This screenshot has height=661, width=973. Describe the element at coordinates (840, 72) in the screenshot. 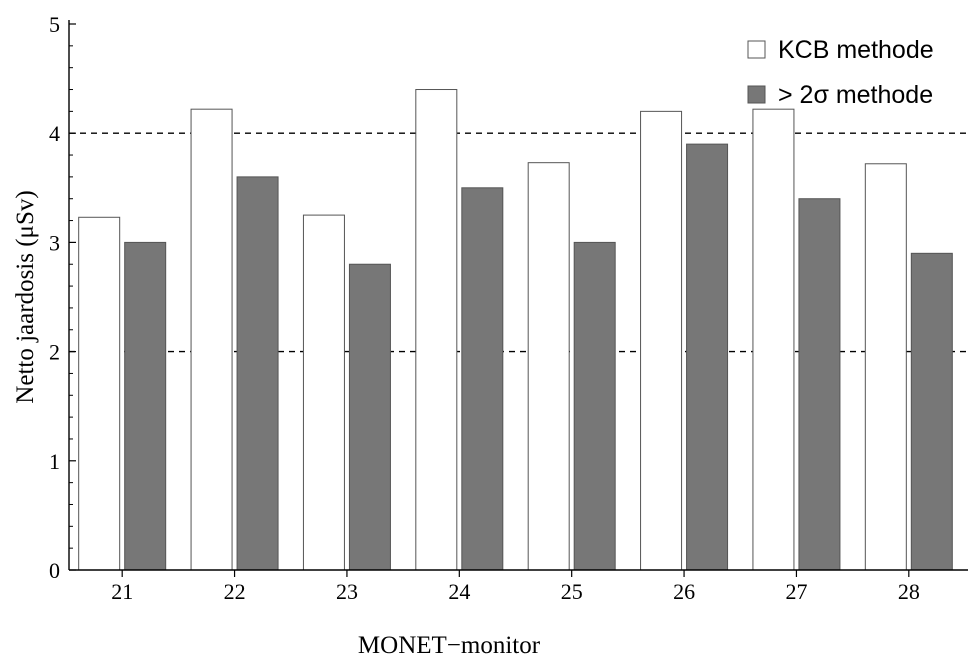

I see `legend: KCB methode > 2σ methode` at that location.